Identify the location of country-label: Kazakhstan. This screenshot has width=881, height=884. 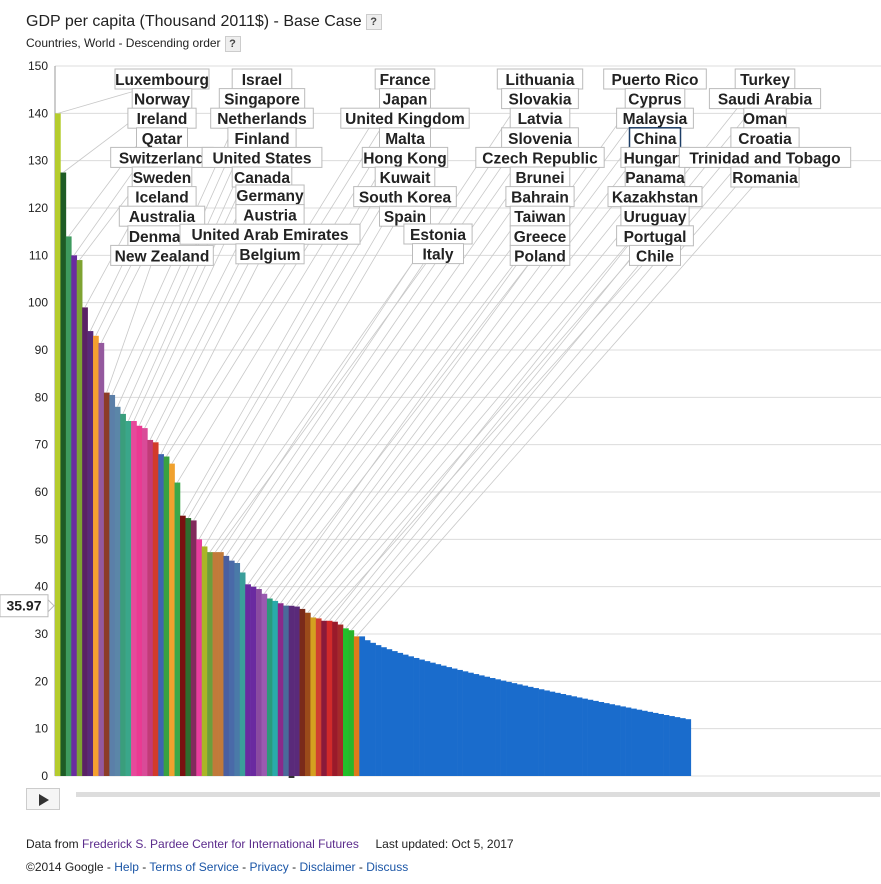
(655, 198).